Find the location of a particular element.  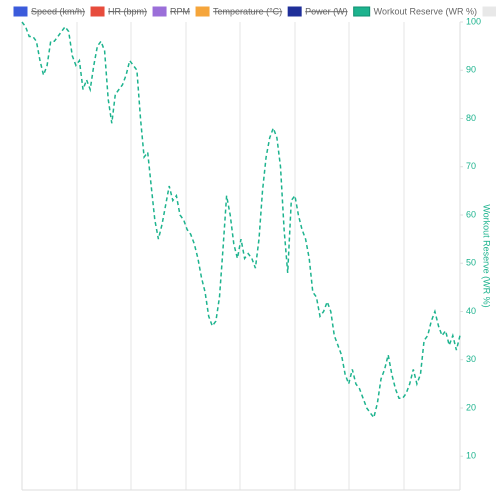

legend-label: Workout Reserve (WR %) is located at coordinates (425, 11).